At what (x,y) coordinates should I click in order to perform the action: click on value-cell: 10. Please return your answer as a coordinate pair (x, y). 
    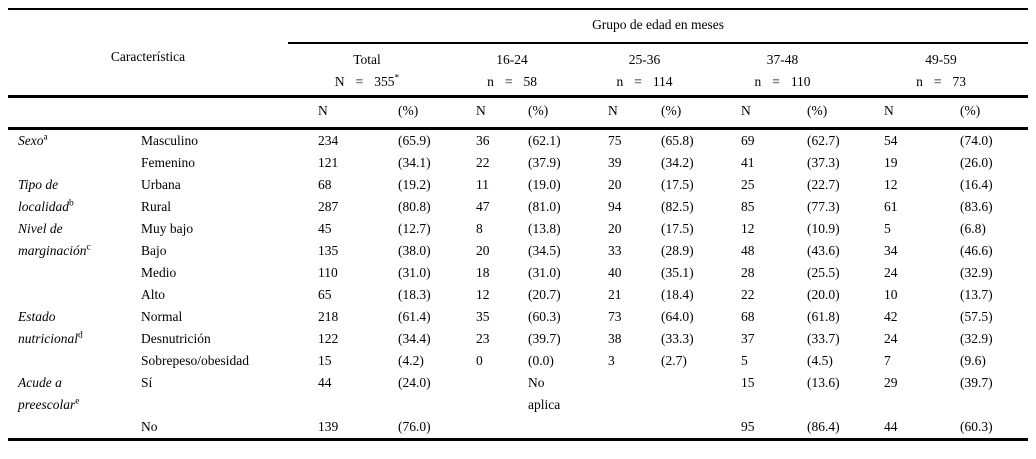
    Looking at the image, I should click on (891, 294).